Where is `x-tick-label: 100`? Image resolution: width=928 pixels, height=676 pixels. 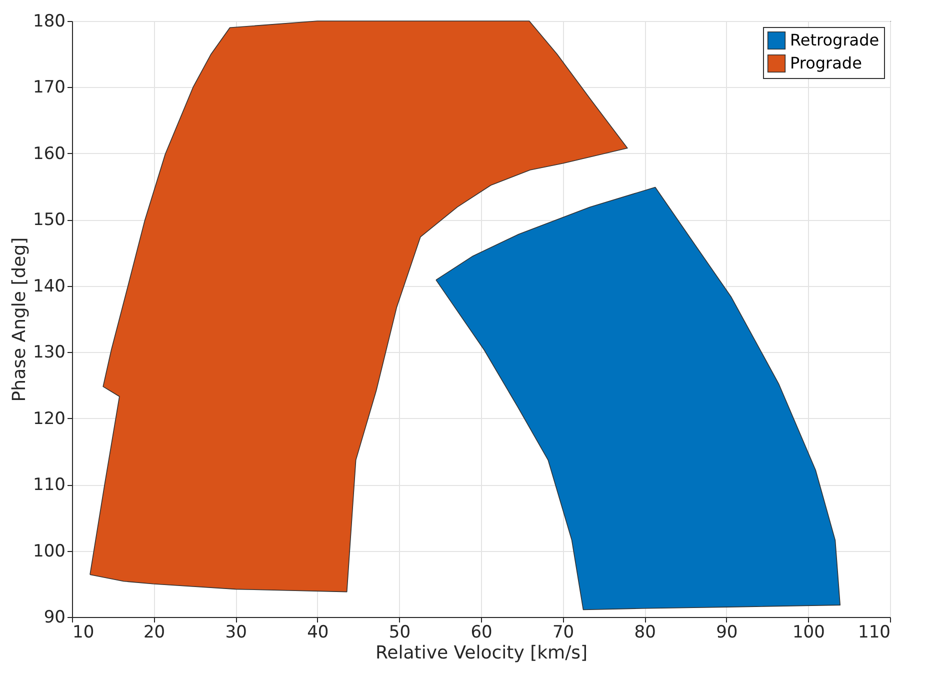
x-tick-label: 100 is located at coordinates (808, 632).